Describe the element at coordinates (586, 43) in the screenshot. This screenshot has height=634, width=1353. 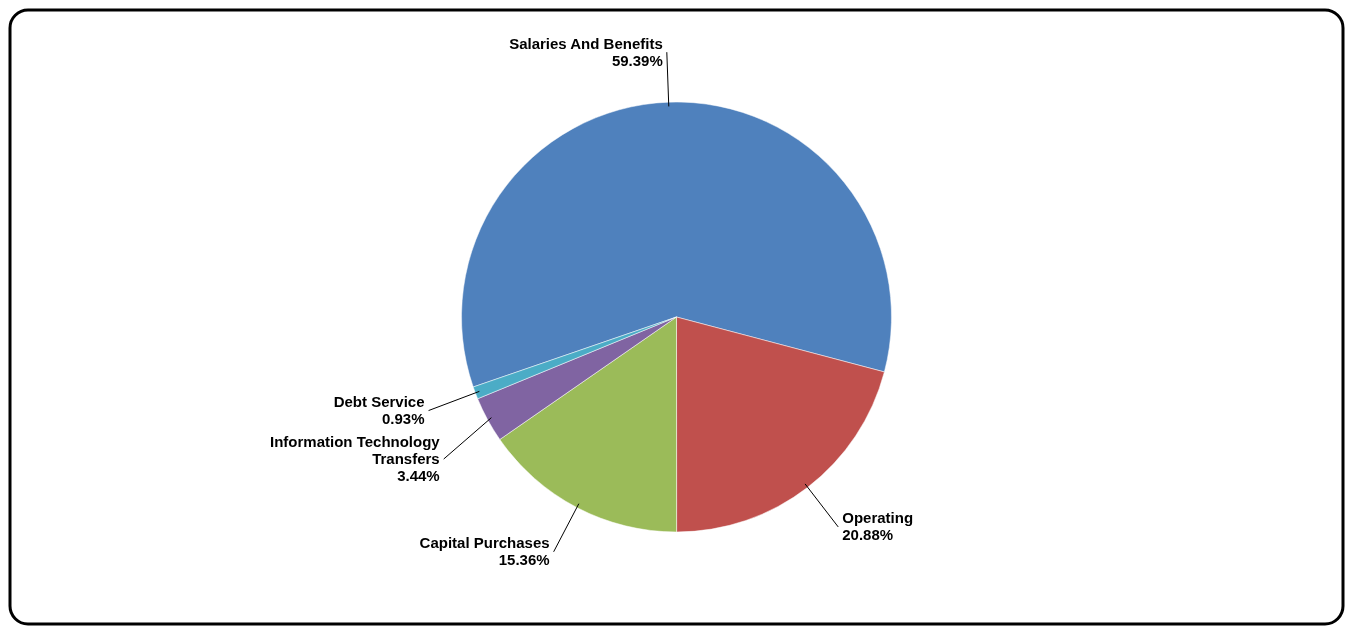
I see `slice-label: Salaries And Benefits` at that location.